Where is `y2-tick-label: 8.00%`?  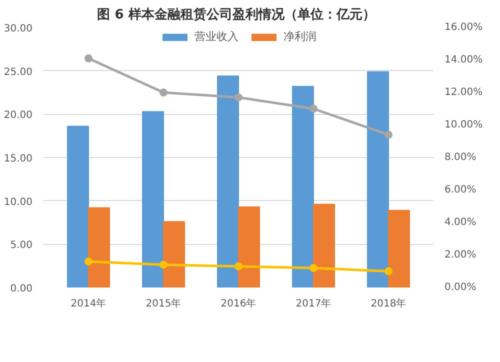 y2-tick-label: 8.00% is located at coordinates (460, 157).